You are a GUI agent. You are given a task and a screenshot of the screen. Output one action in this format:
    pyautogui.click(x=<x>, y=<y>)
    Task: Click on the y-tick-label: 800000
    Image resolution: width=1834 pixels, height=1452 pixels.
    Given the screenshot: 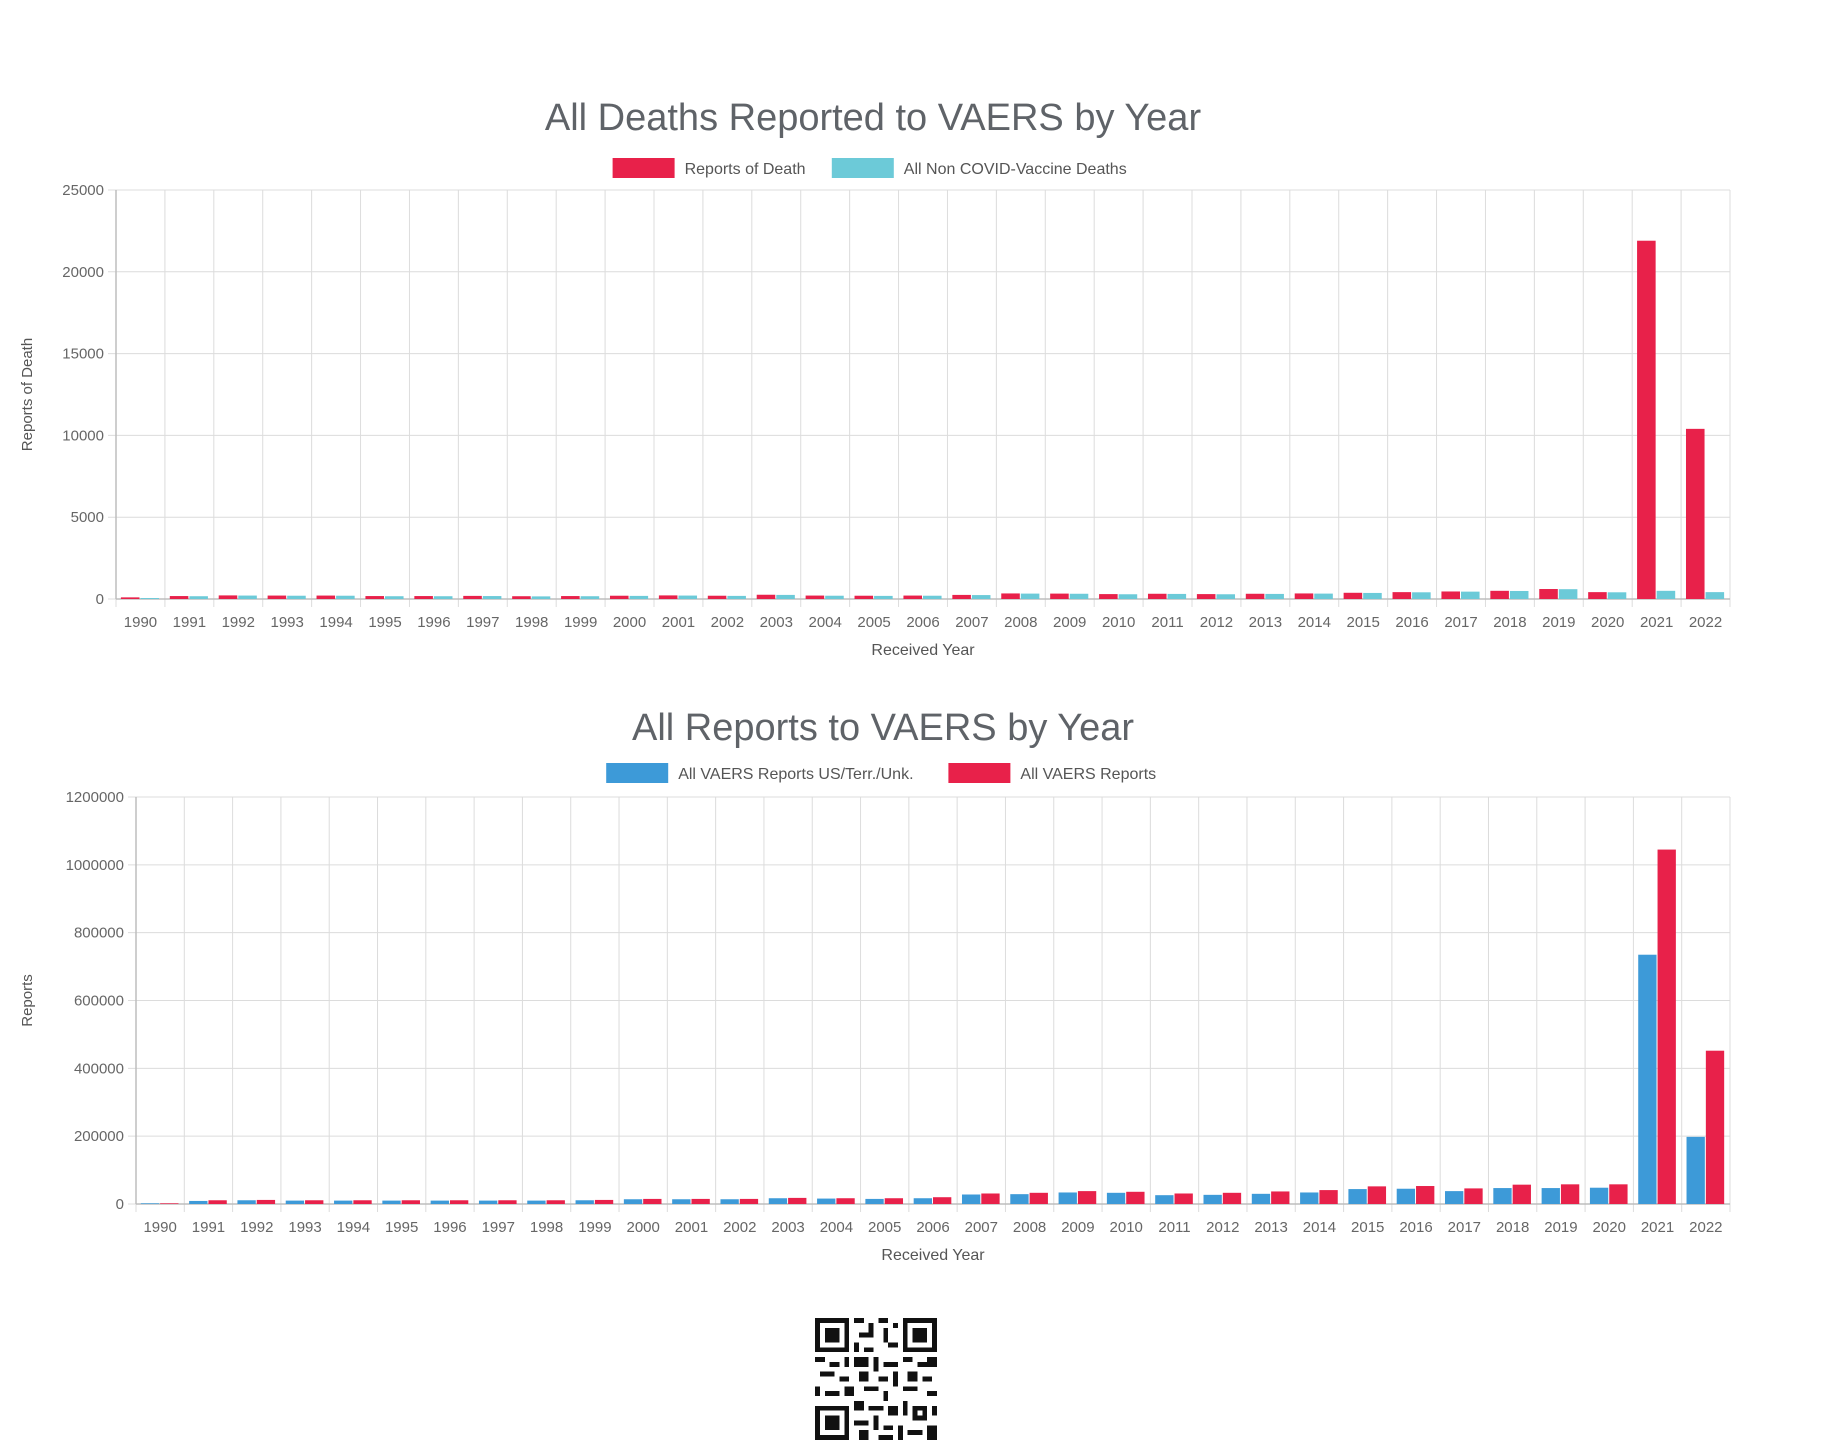 What is the action you would take?
    pyautogui.click(x=99, y=933)
    